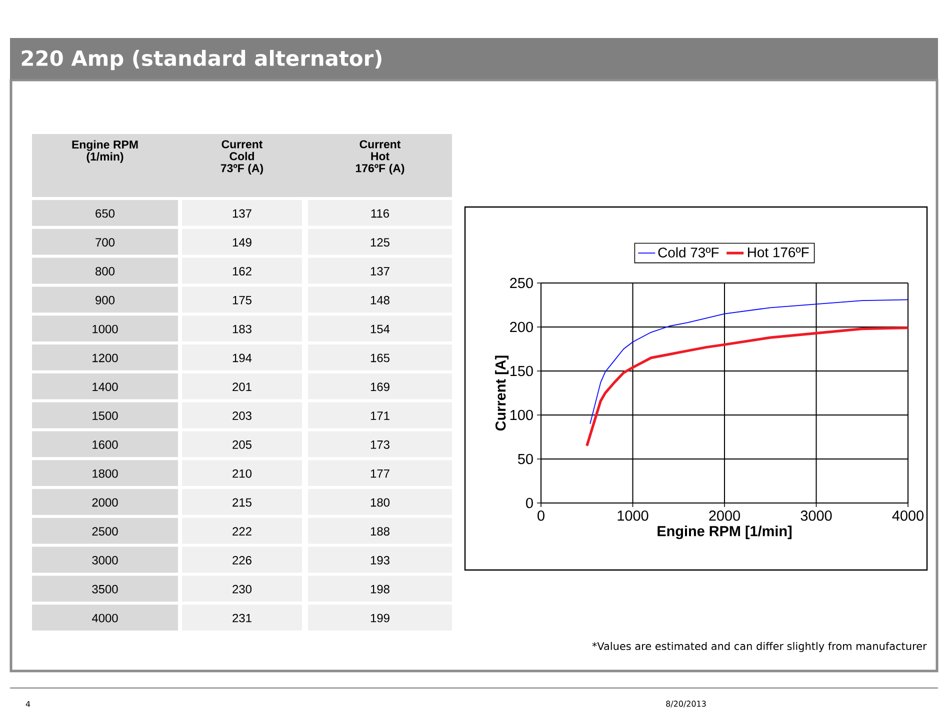 The image size is (948, 721). I want to click on text: 900, so click(105, 300).